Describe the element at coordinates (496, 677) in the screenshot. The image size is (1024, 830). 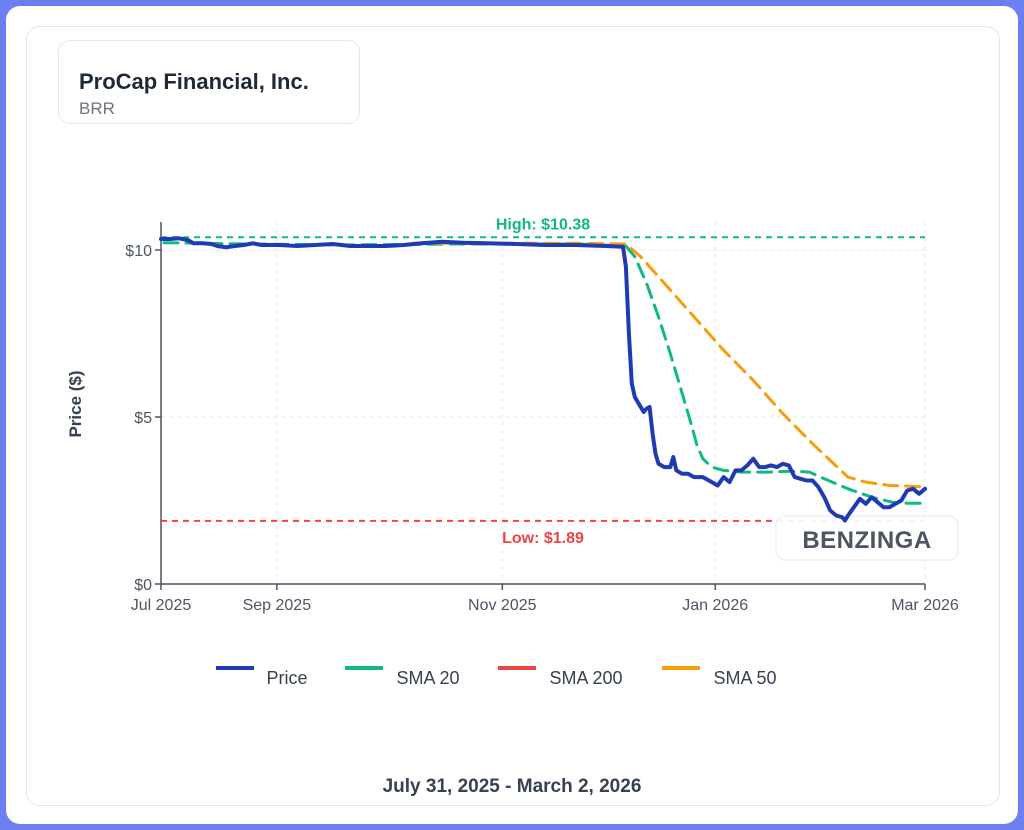
I see `legend: Price SMA 20 SMA 200 SMA 50` at that location.